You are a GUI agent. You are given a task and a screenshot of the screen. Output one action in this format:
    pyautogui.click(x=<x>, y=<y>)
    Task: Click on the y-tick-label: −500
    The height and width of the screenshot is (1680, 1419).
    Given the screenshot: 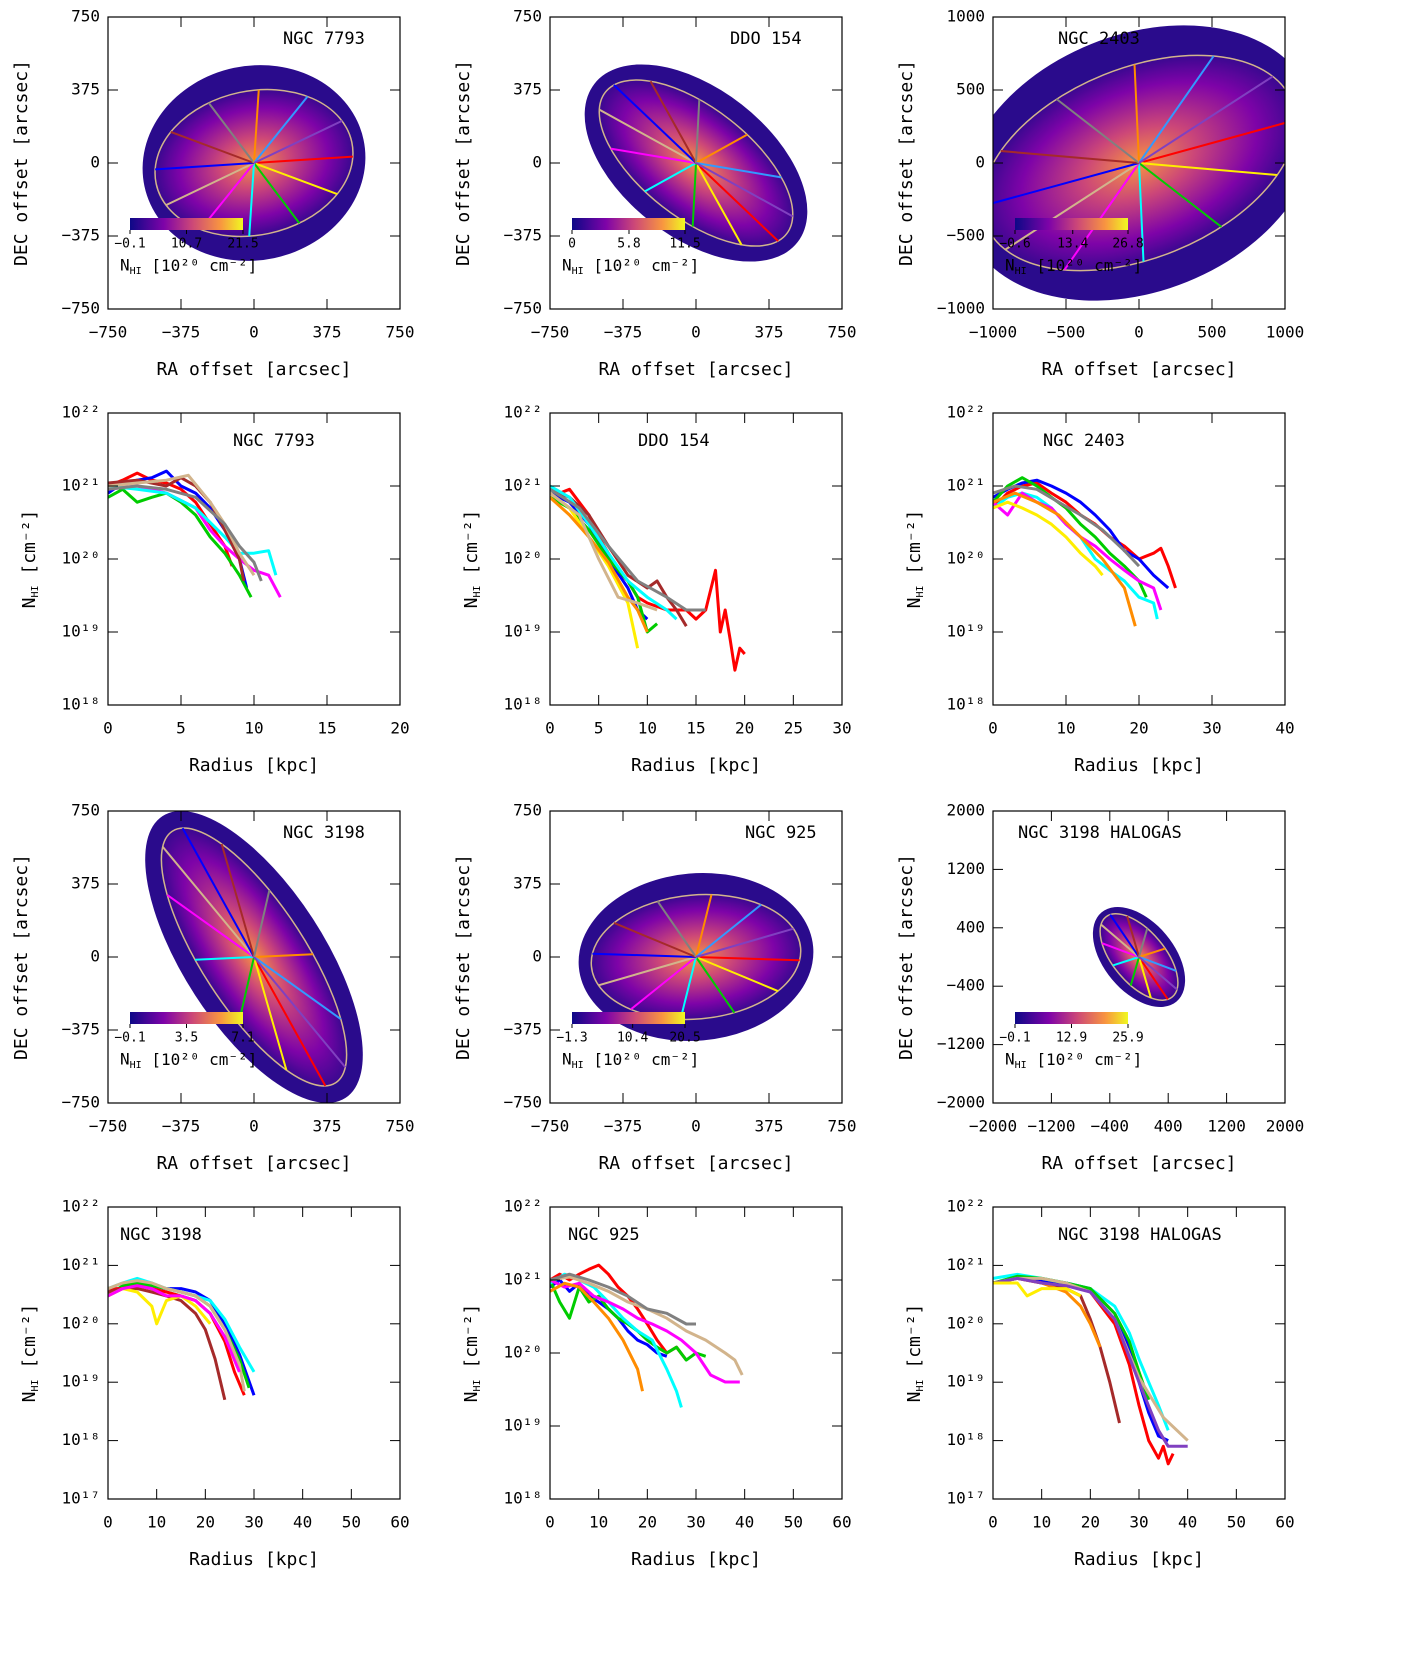 What is the action you would take?
    pyautogui.click(x=965, y=235)
    